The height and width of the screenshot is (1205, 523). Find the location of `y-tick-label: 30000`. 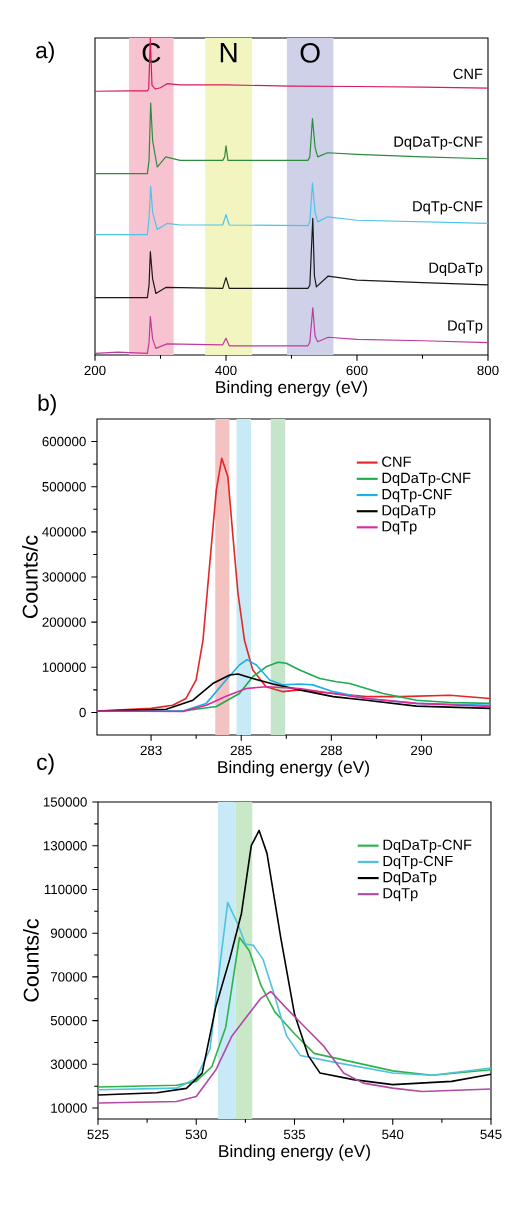

y-tick-label: 30000 is located at coordinates (68, 1064).